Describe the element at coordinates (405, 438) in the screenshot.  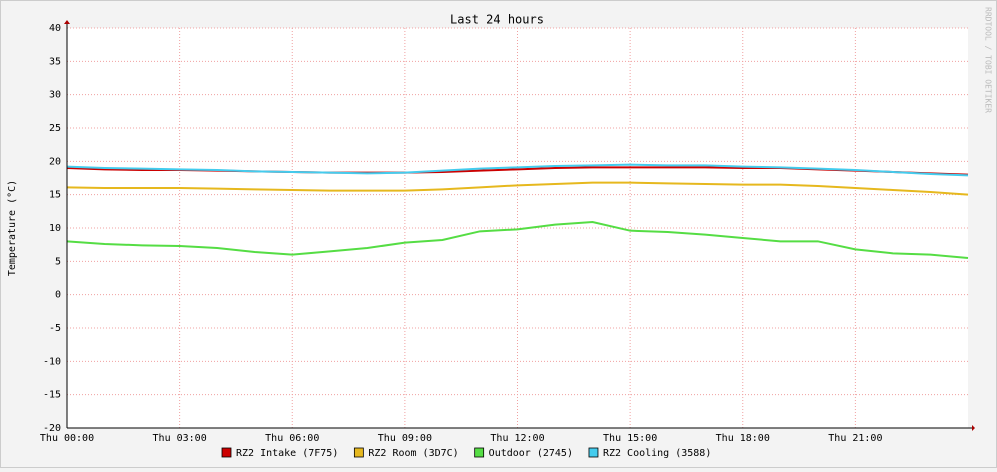
I see `x-tick-label: Thu 09:00` at that location.